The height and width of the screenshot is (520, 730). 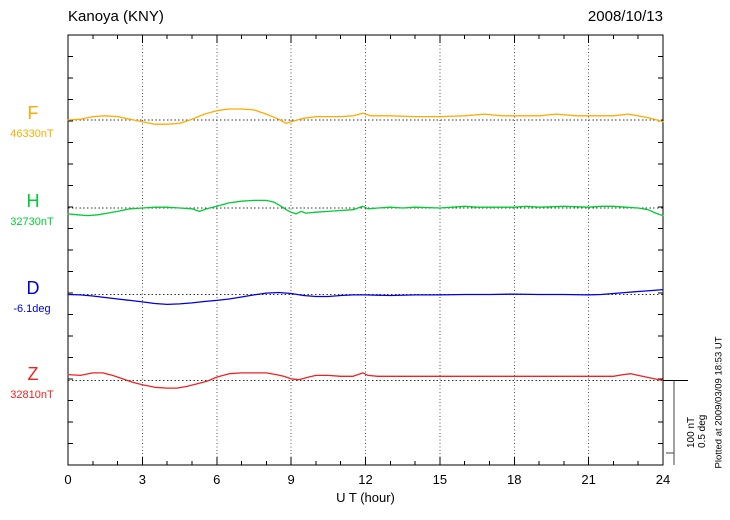 What do you see at coordinates (719, 402) in the screenshot?
I see `plotted-timestamp-note: Plotted at 2009/03/09 18:53 UT` at bounding box center [719, 402].